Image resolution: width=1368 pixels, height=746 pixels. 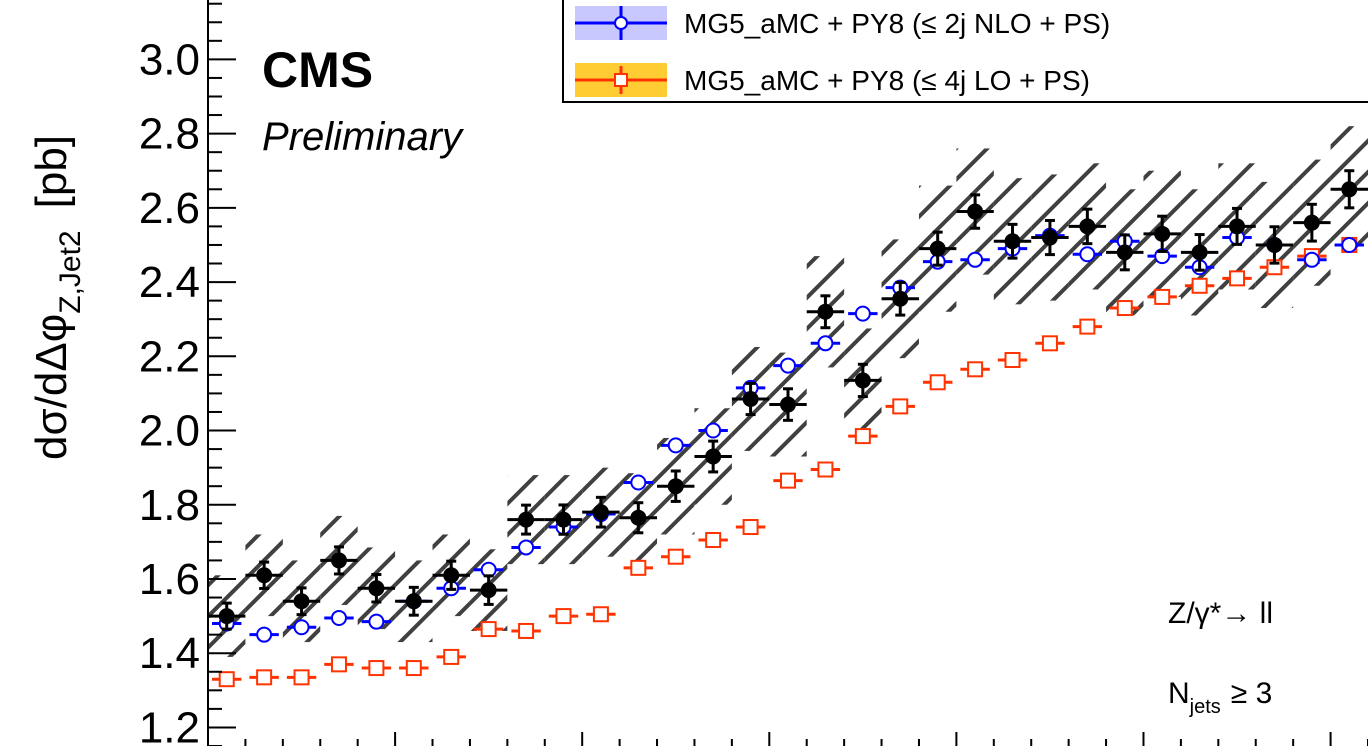 I want to click on legend-lo-marker, so click(x=621, y=80).